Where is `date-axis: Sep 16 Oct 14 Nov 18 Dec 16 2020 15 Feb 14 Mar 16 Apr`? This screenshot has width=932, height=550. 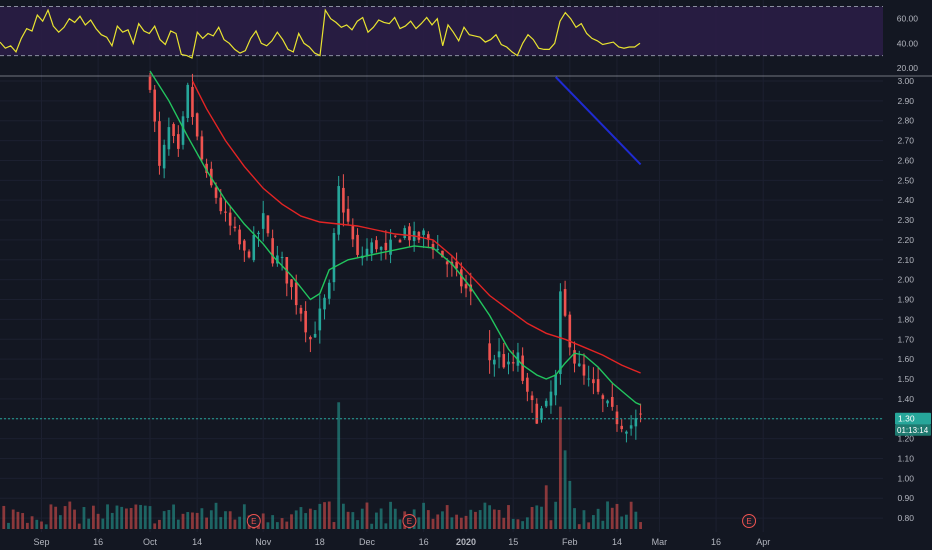 date-axis: Sep 16 Oct 14 Nov 18 Dec 16 2020 15 Feb 14 Mar 16 Apr is located at coordinates (402, 542).